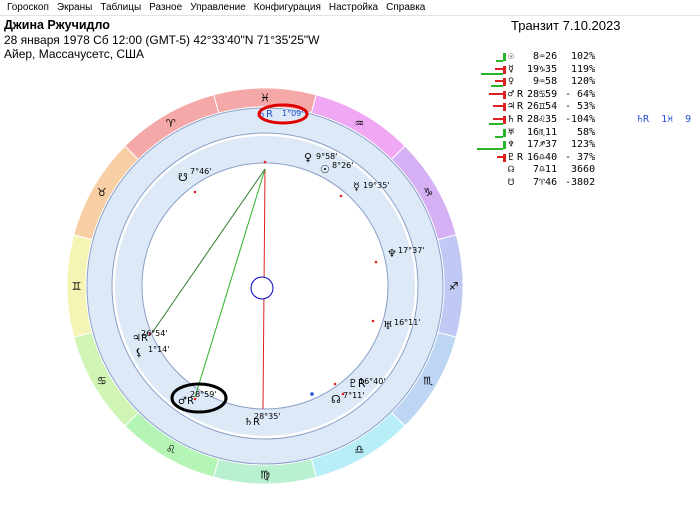 The image size is (700, 507). What do you see at coordinates (325, 169) in the screenshot?
I see `sun-glyph: ☉` at bounding box center [325, 169].